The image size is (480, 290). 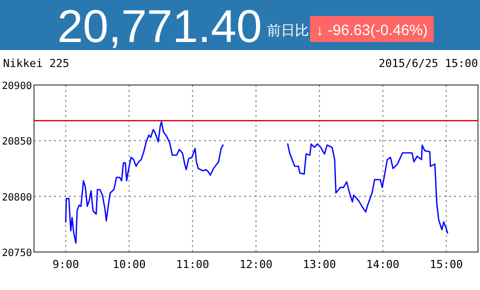 I want to click on y-tick-label: 20750, so click(x=17, y=253).